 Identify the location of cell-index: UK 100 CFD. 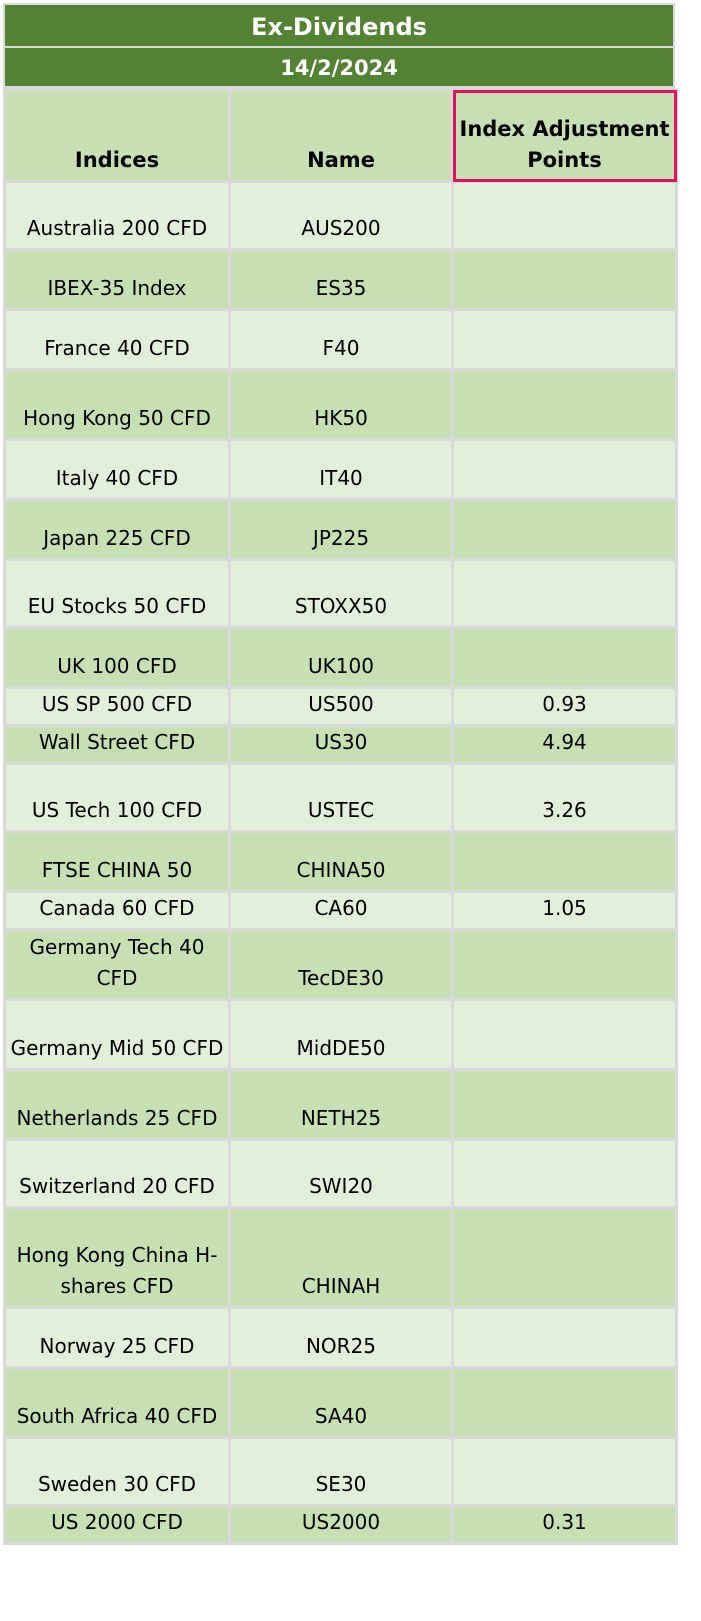
(117, 657).